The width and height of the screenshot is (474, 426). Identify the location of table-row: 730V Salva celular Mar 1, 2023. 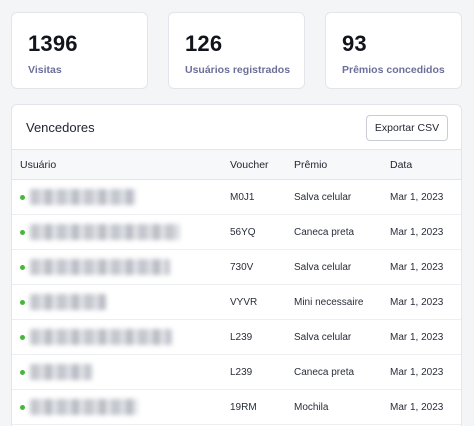
(236, 267).